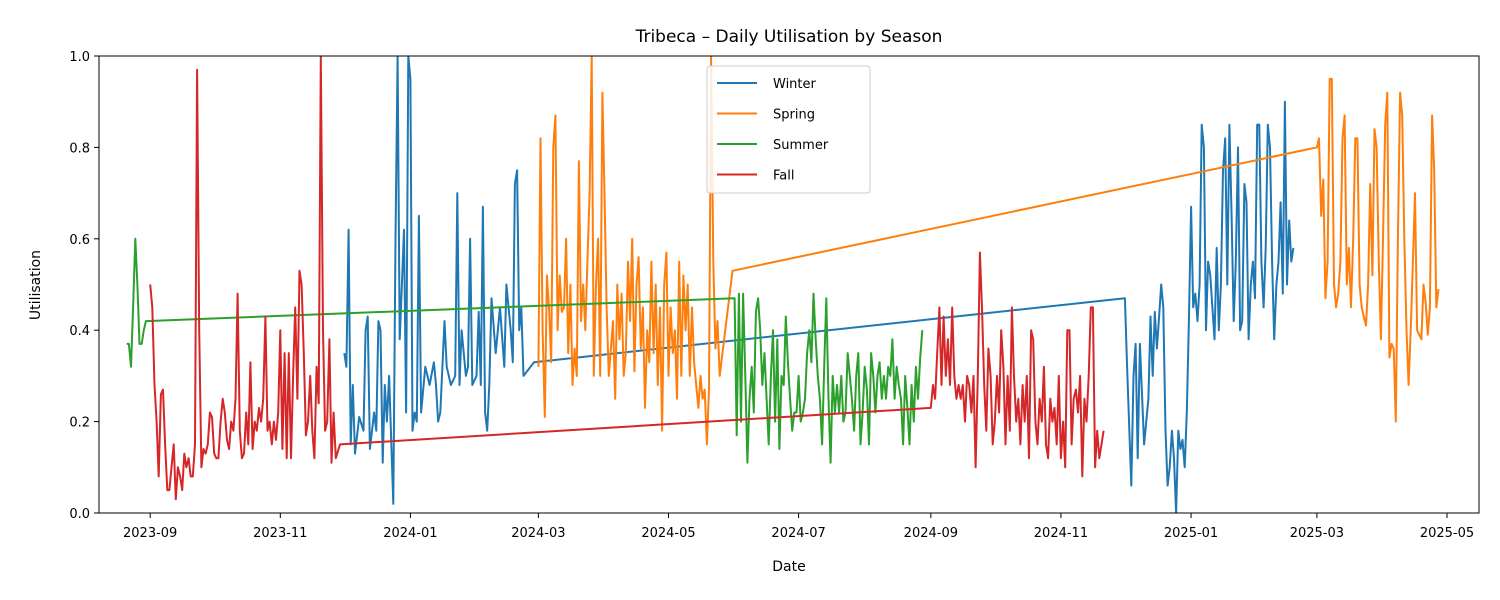 The image size is (1500, 600). Describe the element at coordinates (1317, 533) in the screenshot. I see `x-tick-label: 2025-03` at that location.